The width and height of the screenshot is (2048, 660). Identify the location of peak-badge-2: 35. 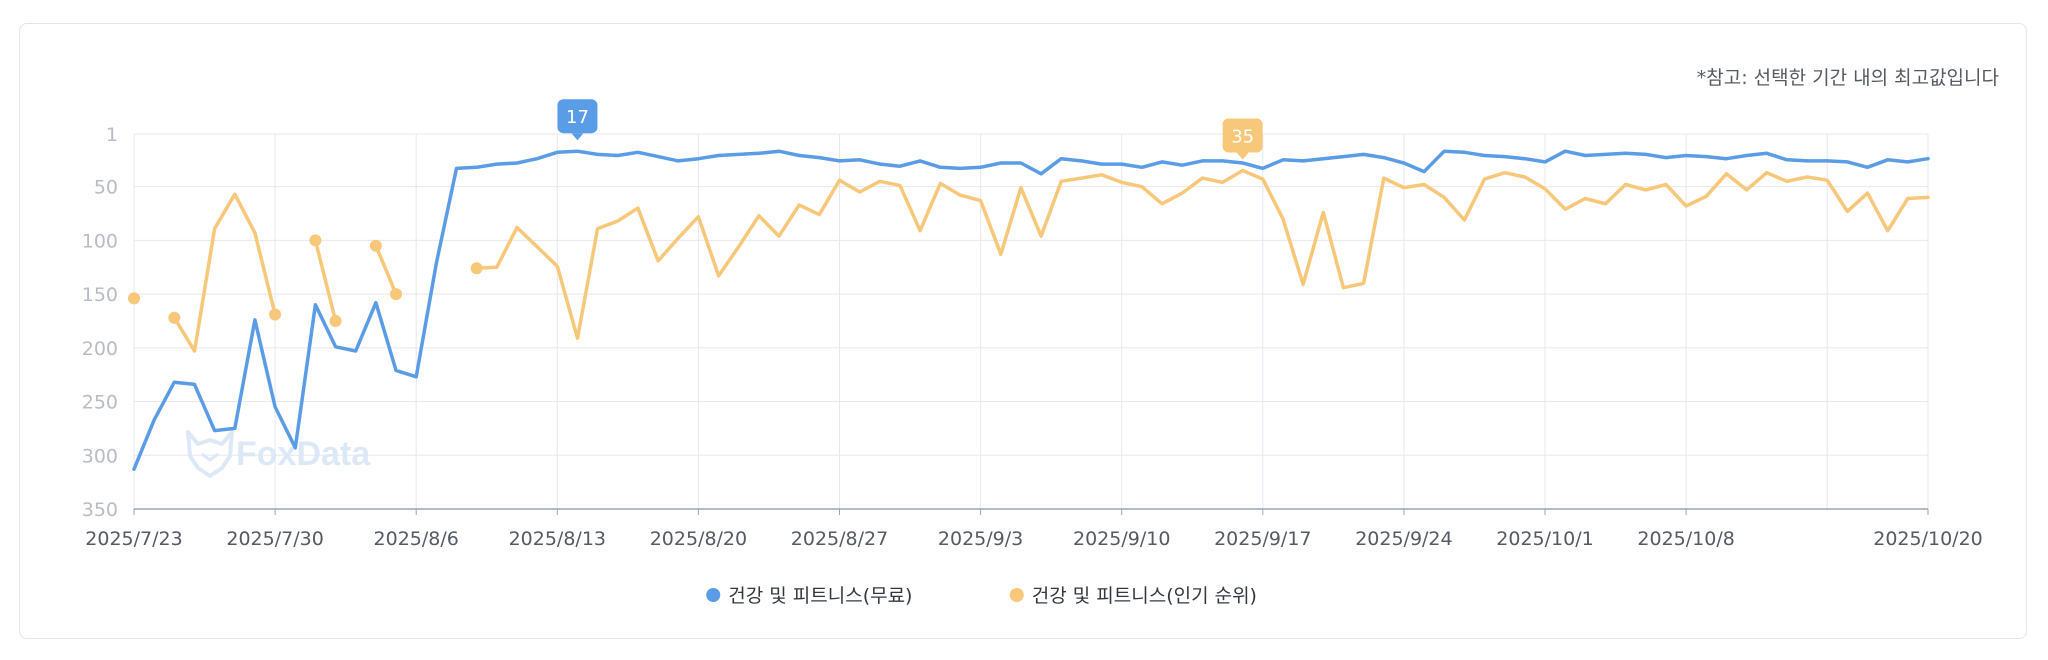
(1242, 139).